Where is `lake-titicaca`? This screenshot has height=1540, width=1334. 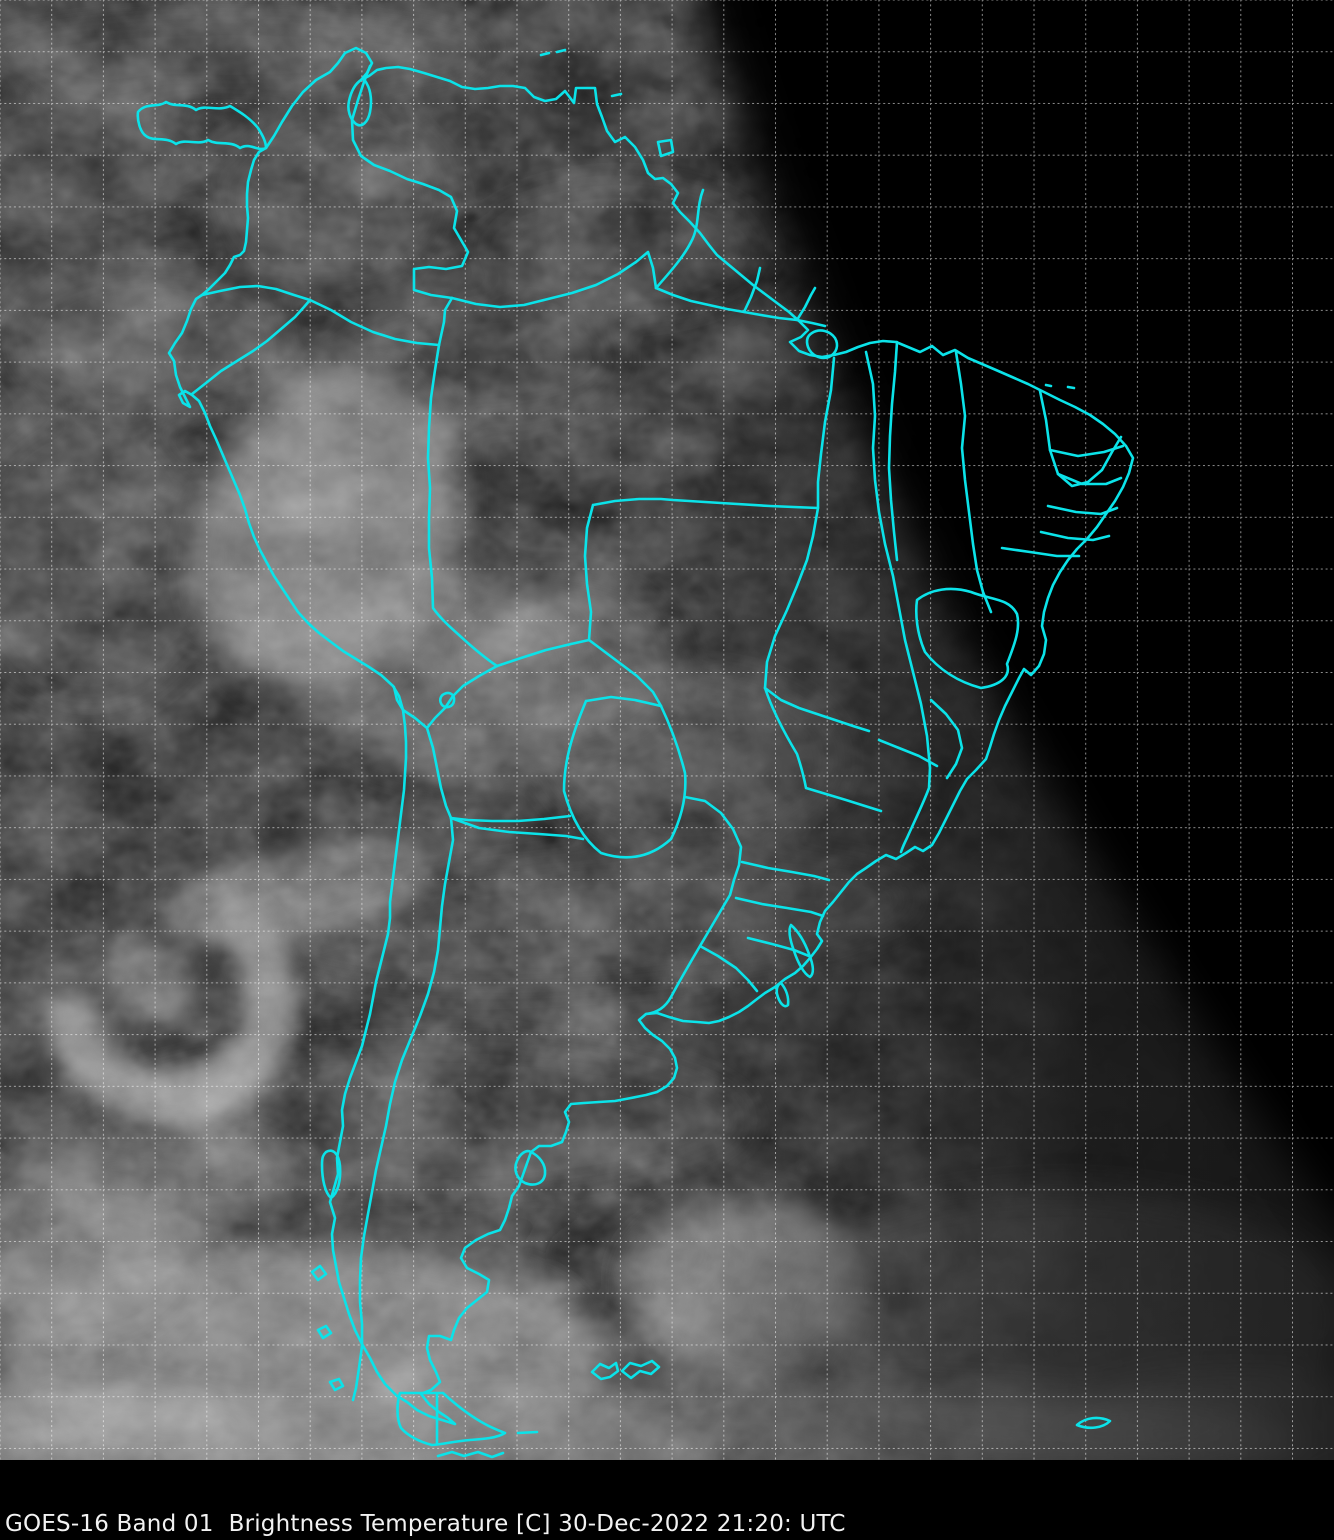
lake-titicaca is located at coordinates (447, 700).